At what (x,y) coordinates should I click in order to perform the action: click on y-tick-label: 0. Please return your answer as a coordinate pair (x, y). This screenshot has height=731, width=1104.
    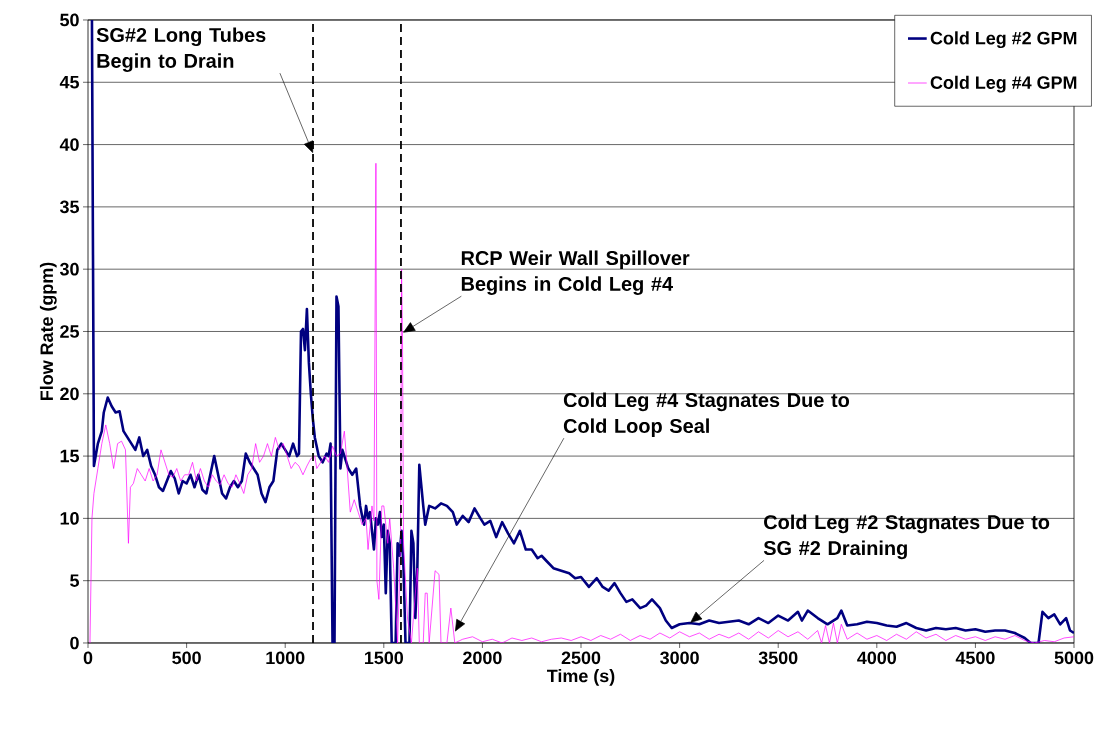
    Looking at the image, I should click on (74, 643).